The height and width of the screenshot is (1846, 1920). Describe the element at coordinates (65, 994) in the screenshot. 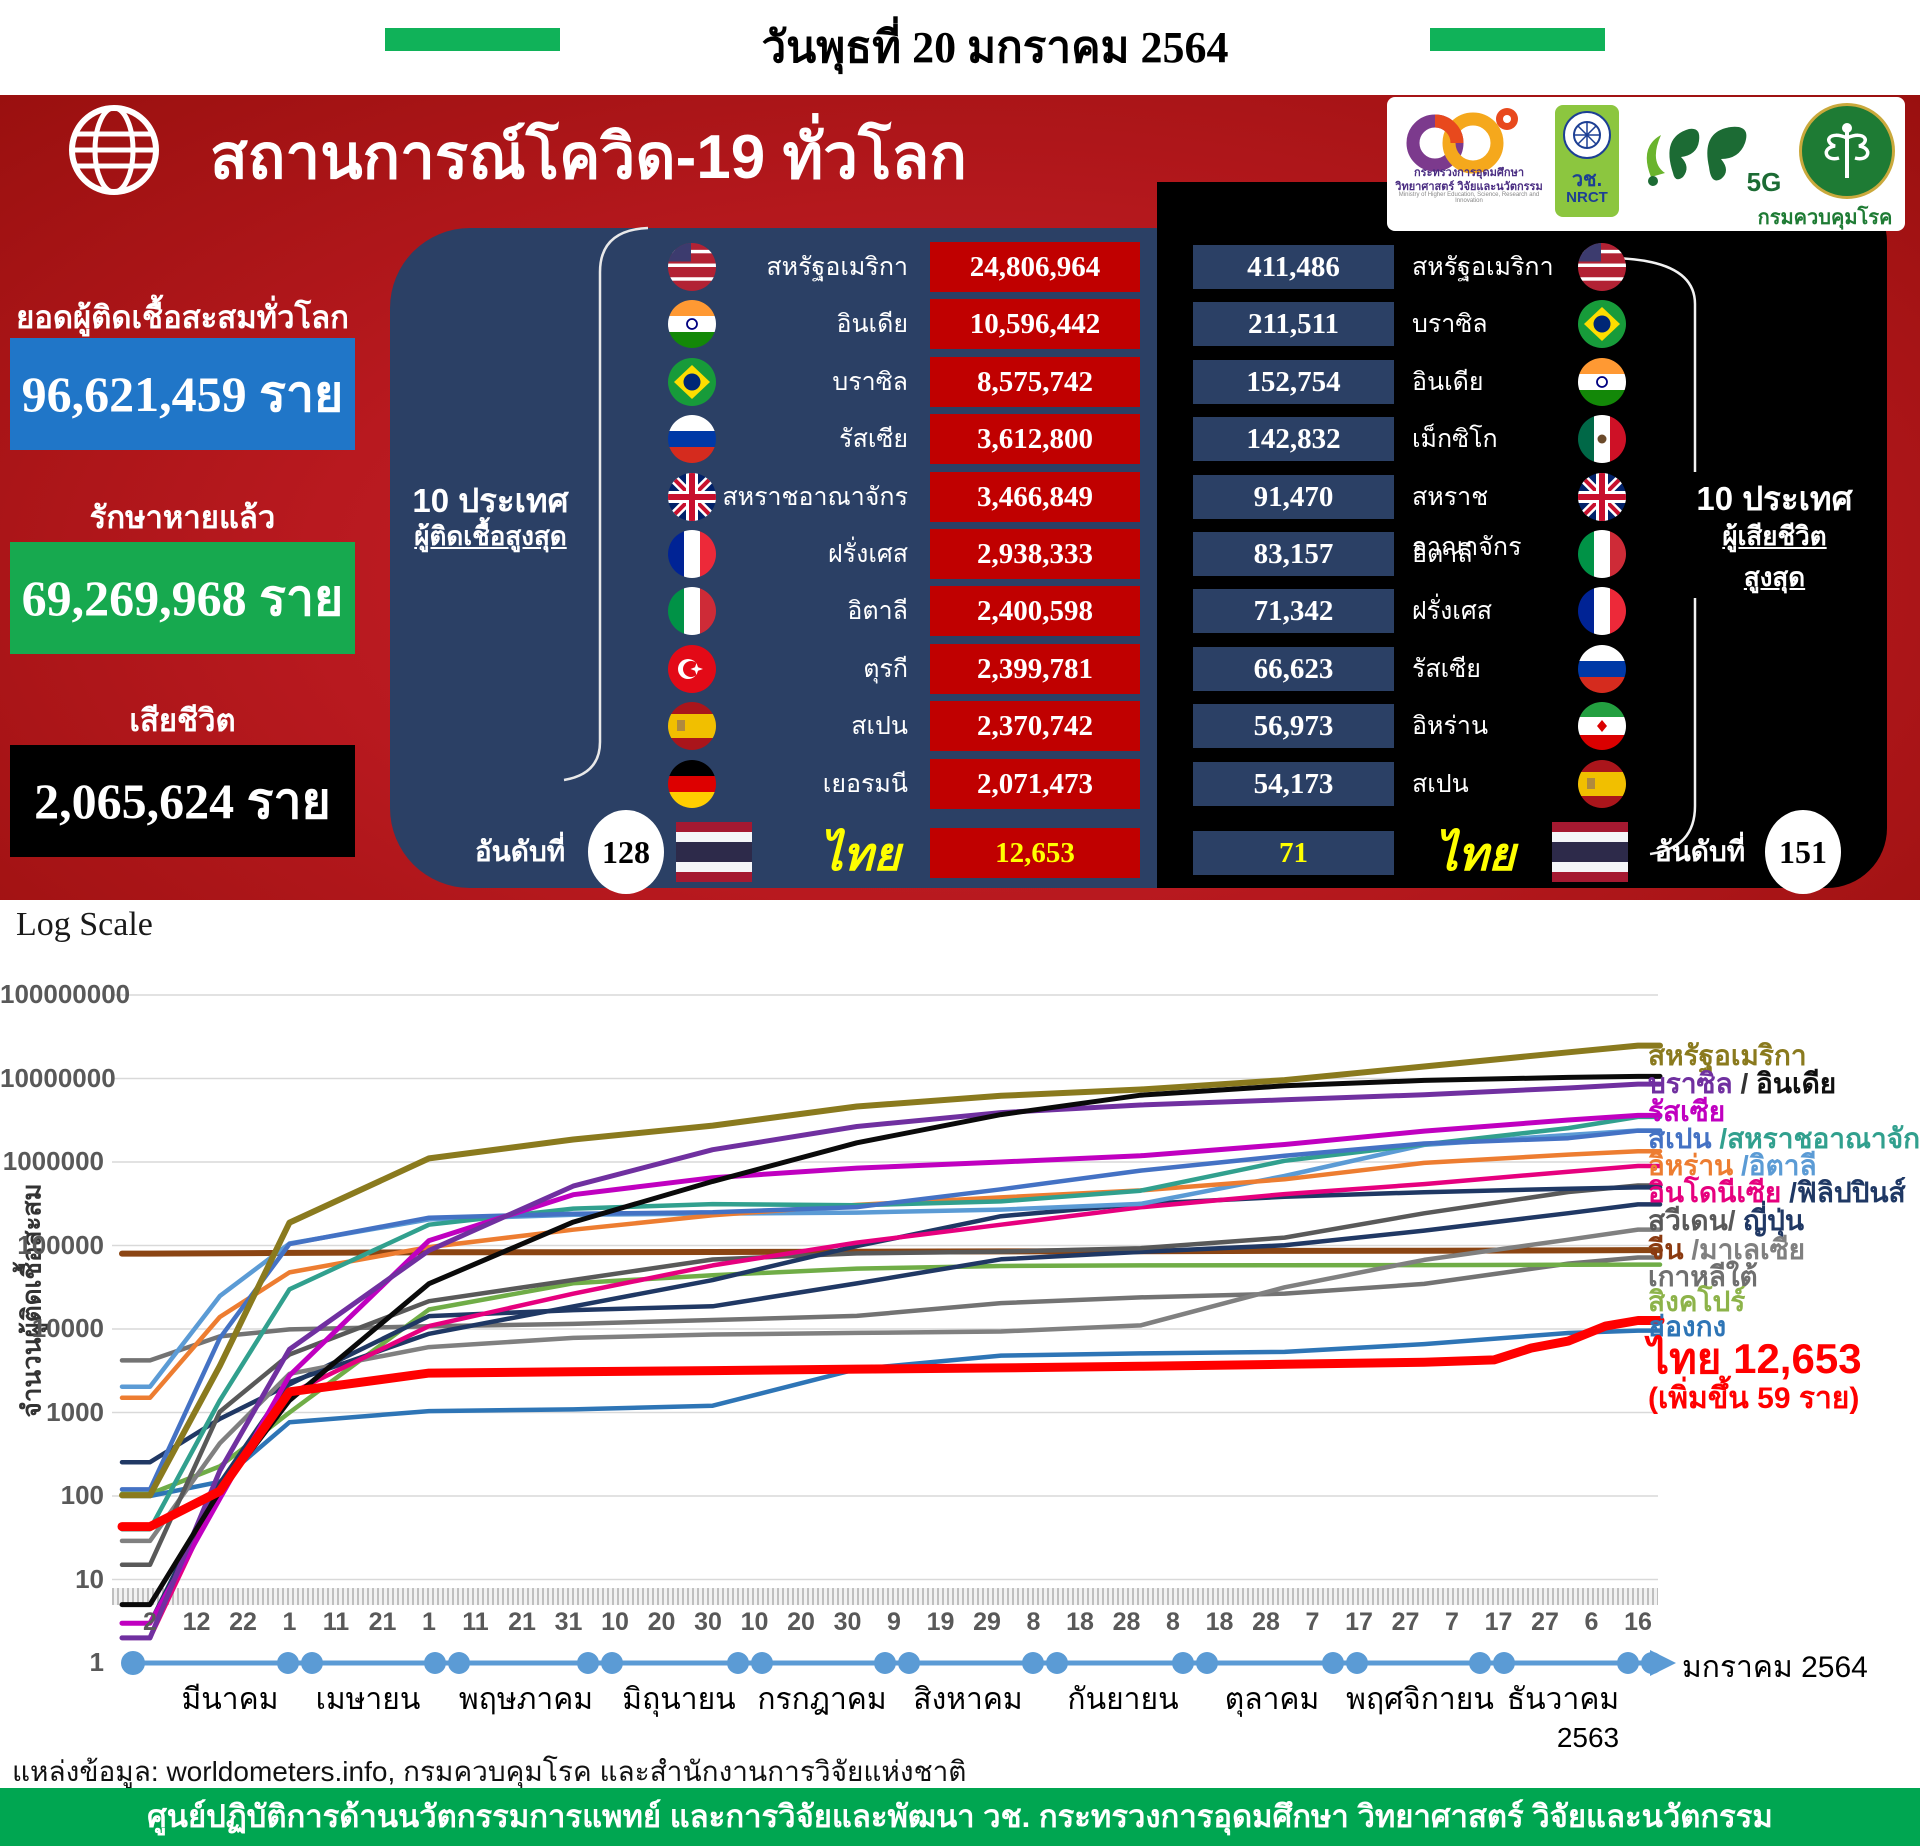

I see `ytick-label: 100000000` at that location.